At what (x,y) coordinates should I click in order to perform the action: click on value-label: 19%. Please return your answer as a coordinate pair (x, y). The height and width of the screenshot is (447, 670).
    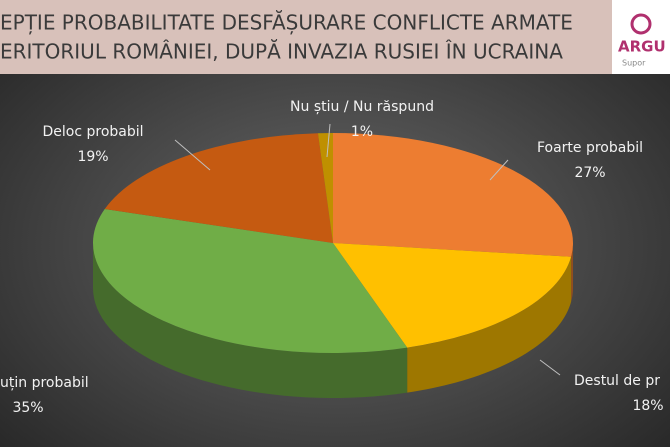
    Looking at the image, I should click on (92, 157).